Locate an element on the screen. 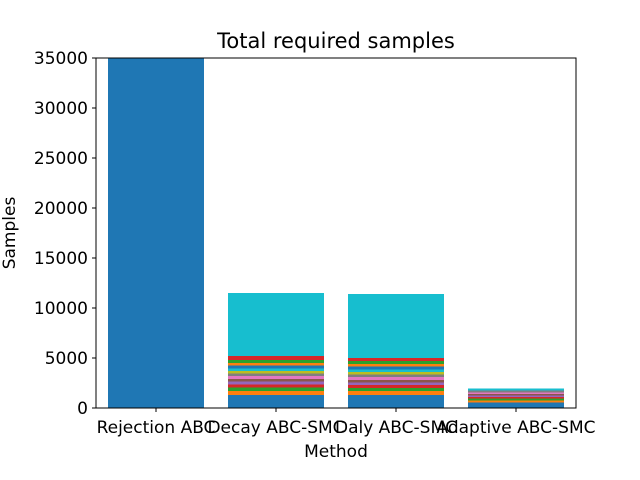  x-axis-label: Method is located at coordinates (336, 452).